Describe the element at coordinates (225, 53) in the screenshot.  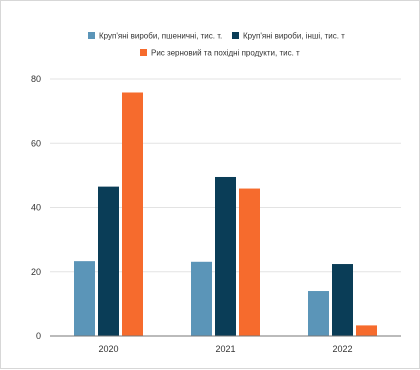
I see `legend-label-series-3: Рис зерновий та похідні продукти, тис. т` at that location.